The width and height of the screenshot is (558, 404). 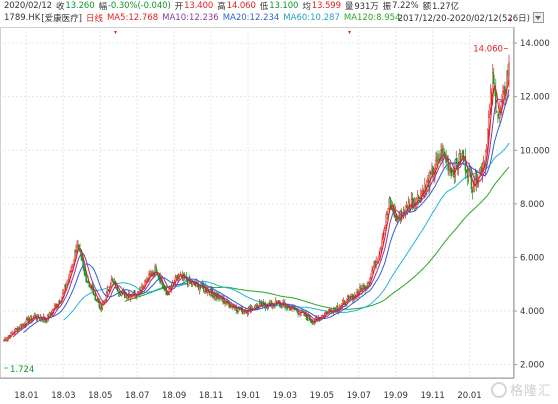 What do you see at coordinates (100, 396) in the screenshot?
I see `x-tick-label: 18.05` at bounding box center [100, 396].